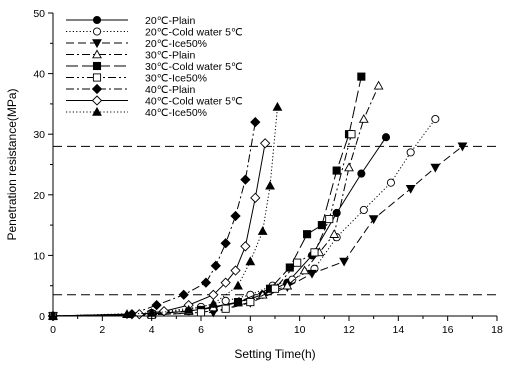  I want to click on x-axis-title: Setting Time(h), so click(274, 354).